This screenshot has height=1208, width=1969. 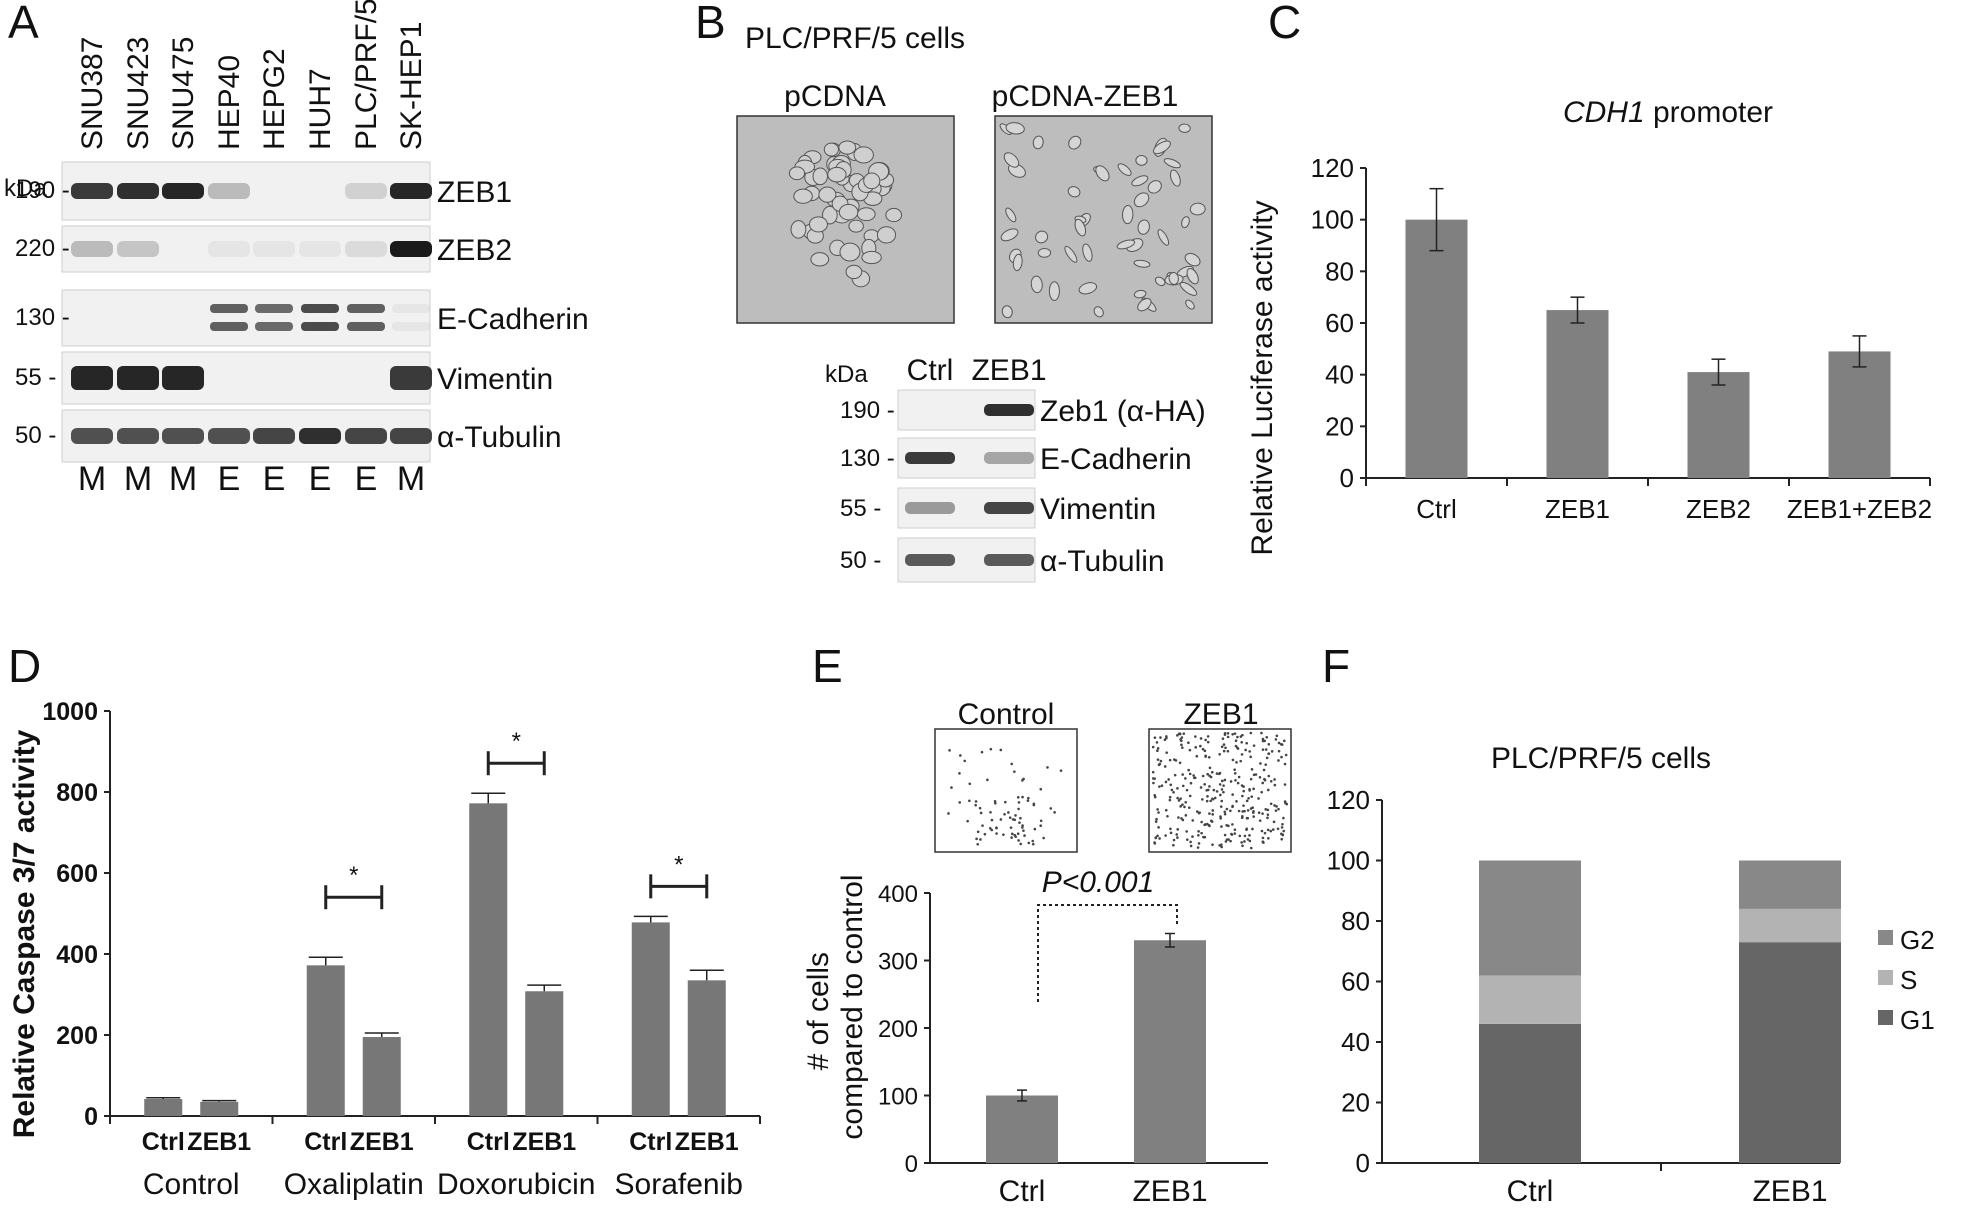 I want to click on blot-label-tubulin: α-Tubulin, so click(x=499, y=437).